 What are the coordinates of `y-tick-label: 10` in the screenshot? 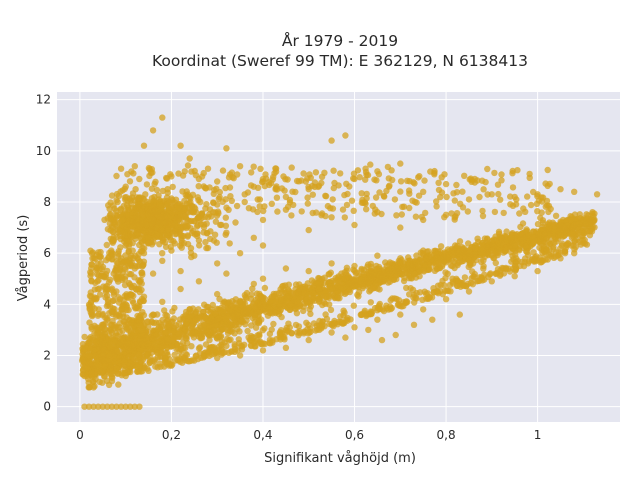 It's located at (43, 151).